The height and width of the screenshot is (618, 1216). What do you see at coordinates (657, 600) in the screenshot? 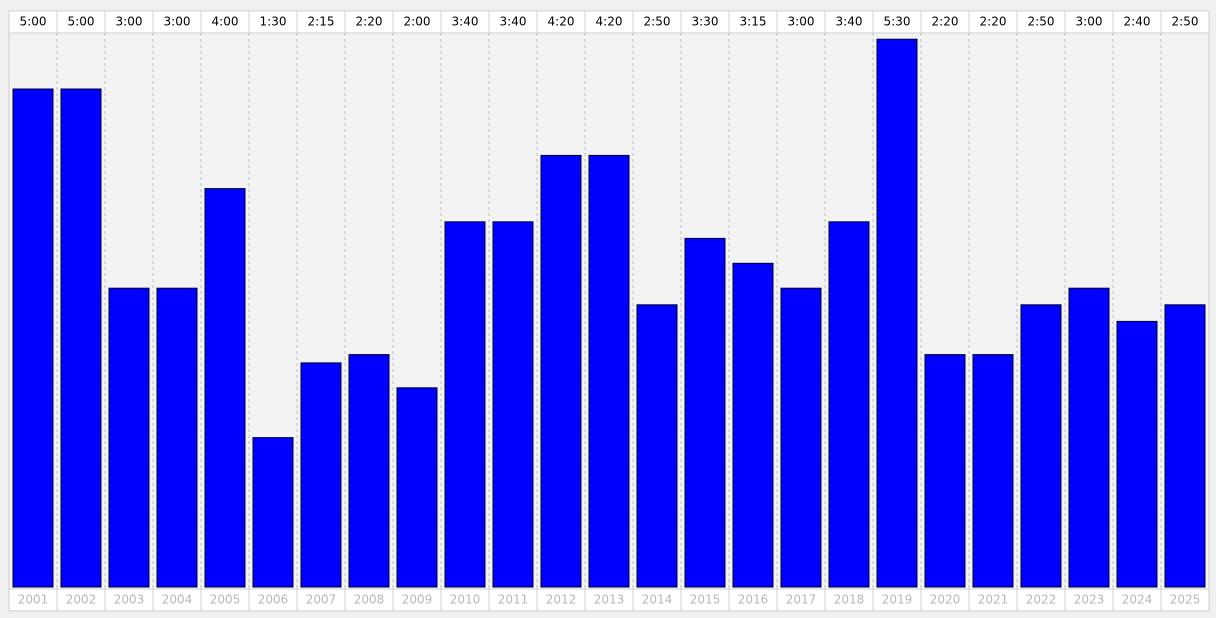
I see `x-tick-label: 2014` at bounding box center [657, 600].